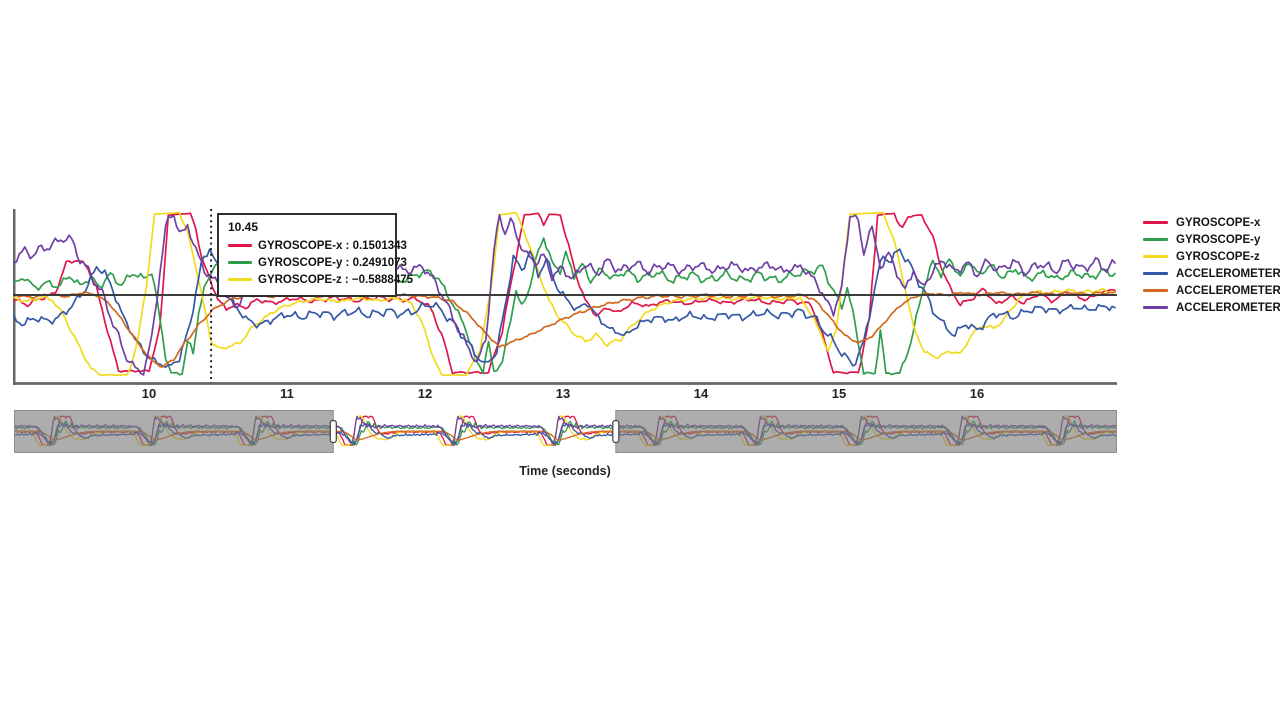  Describe the element at coordinates (332, 262) in the screenshot. I see `tooltip-entry-label: GYROSCOPE-y : 0.2491073` at that location.